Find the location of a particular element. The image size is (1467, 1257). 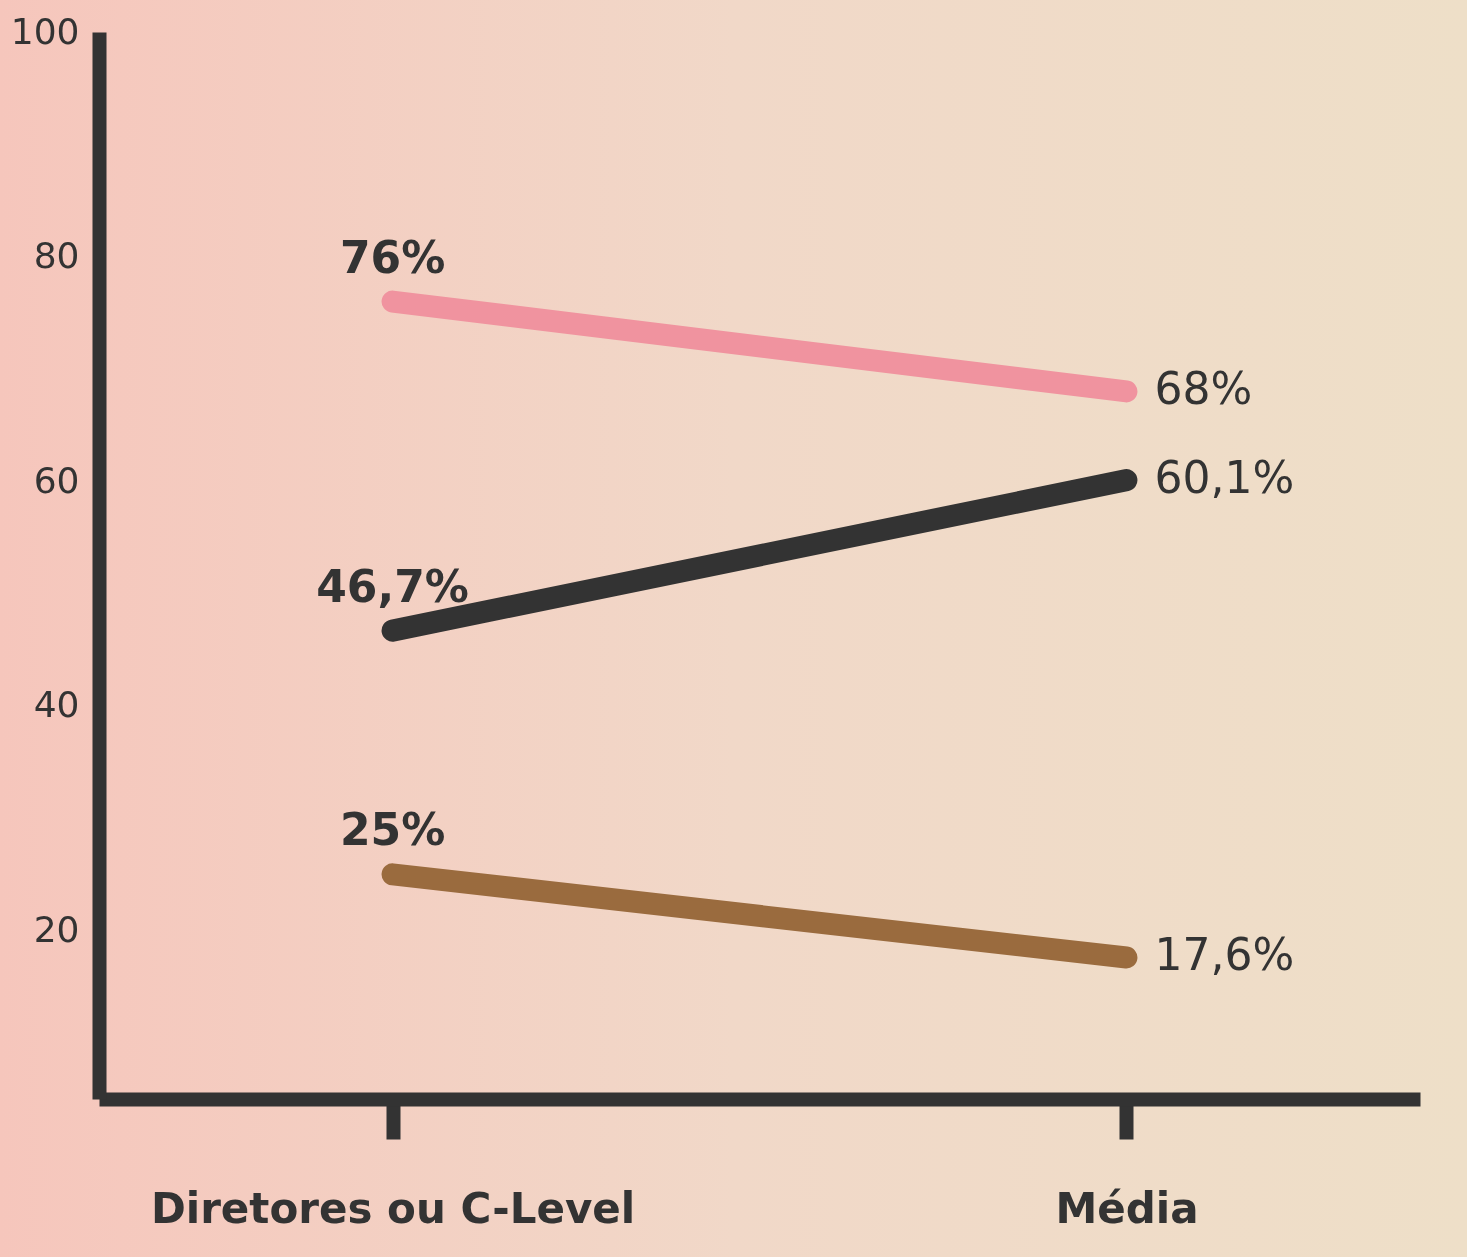

y-tick-label: 20 is located at coordinates (56, 930).